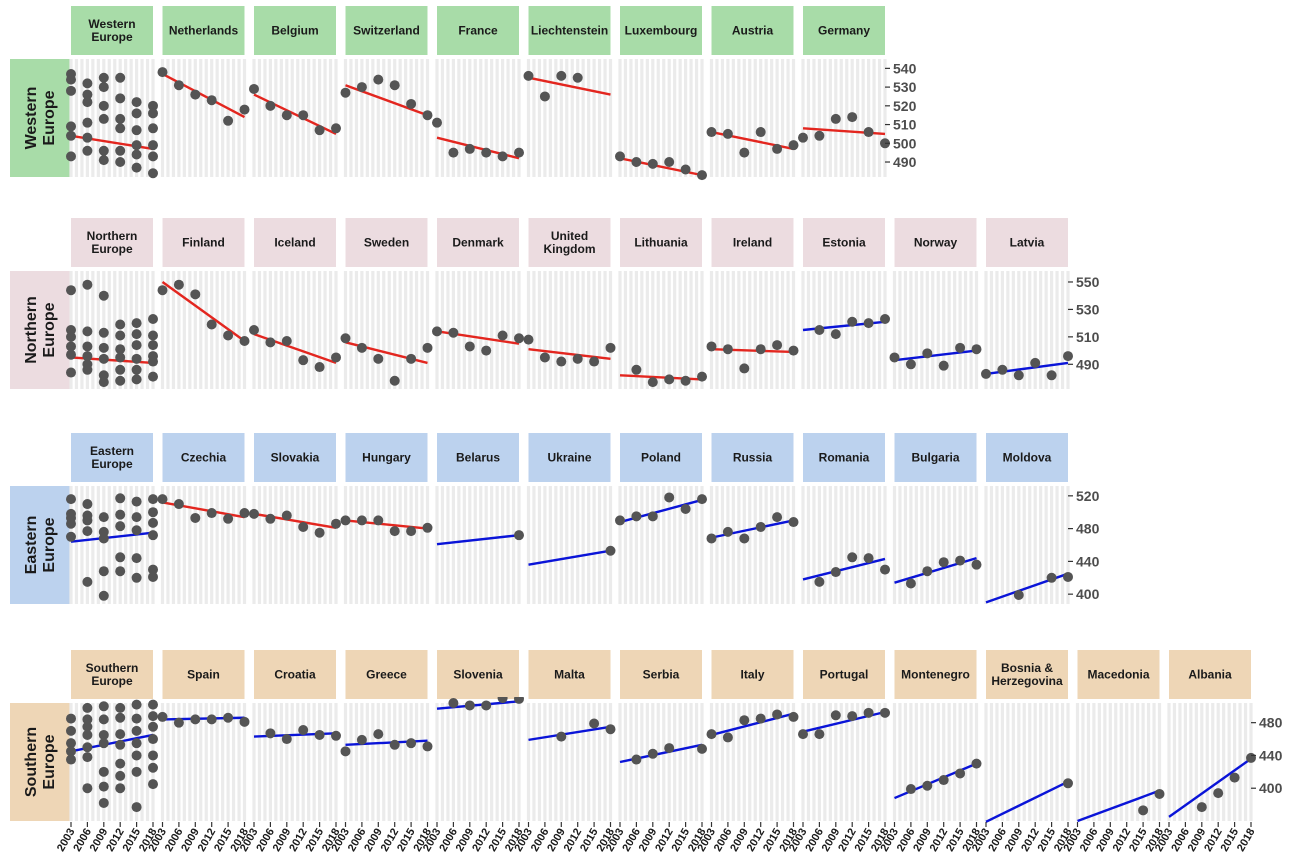 The height and width of the screenshot is (867, 1301). I want to click on facet-czechia: Czechia, so click(203, 518).